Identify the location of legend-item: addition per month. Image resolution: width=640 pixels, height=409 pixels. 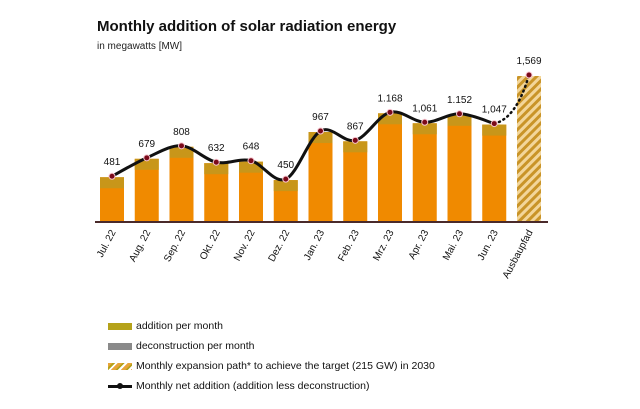
(271, 326).